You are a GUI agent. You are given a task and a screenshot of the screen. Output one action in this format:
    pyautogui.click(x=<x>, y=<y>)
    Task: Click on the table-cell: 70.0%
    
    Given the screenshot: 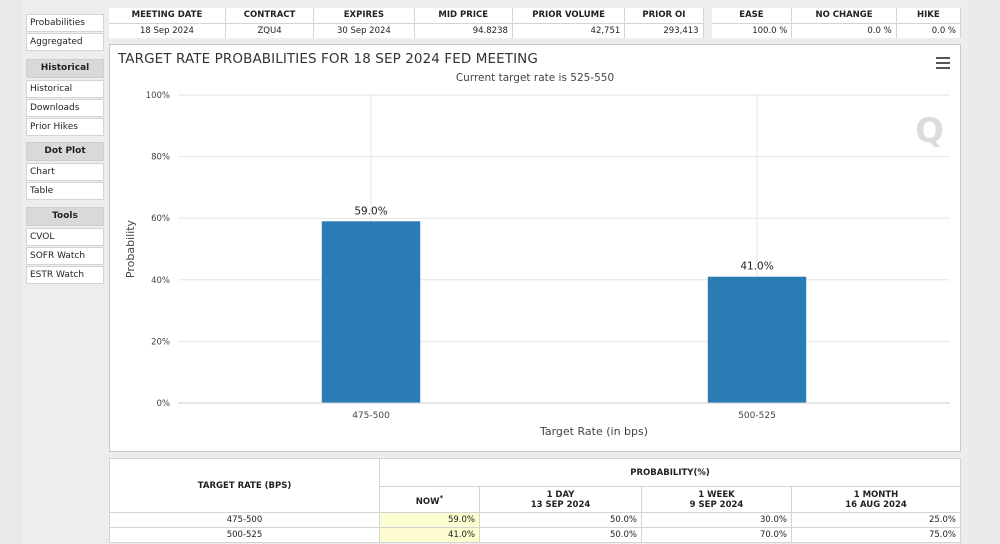 What is the action you would take?
    pyautogui.click(x=716, y=535)
    